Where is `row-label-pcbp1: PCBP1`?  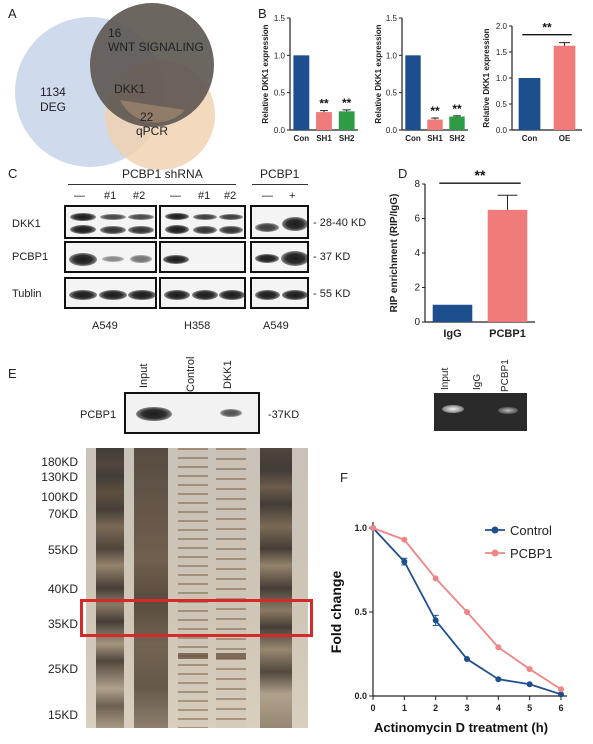 row-label-pcbp1: PCBP1 is located at coordinates (30, 257).